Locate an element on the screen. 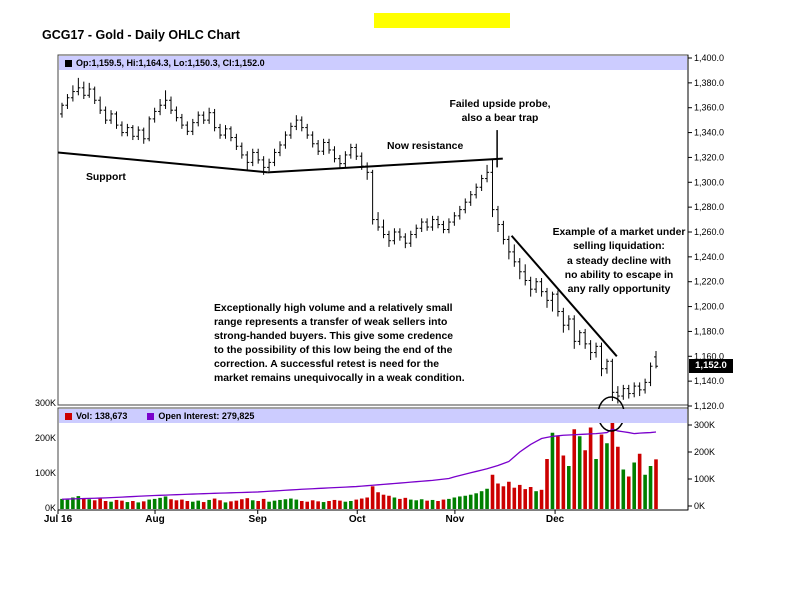 The image size is (800, 600). svg-text: 1,200.0 is located at coordinates (709, 307).